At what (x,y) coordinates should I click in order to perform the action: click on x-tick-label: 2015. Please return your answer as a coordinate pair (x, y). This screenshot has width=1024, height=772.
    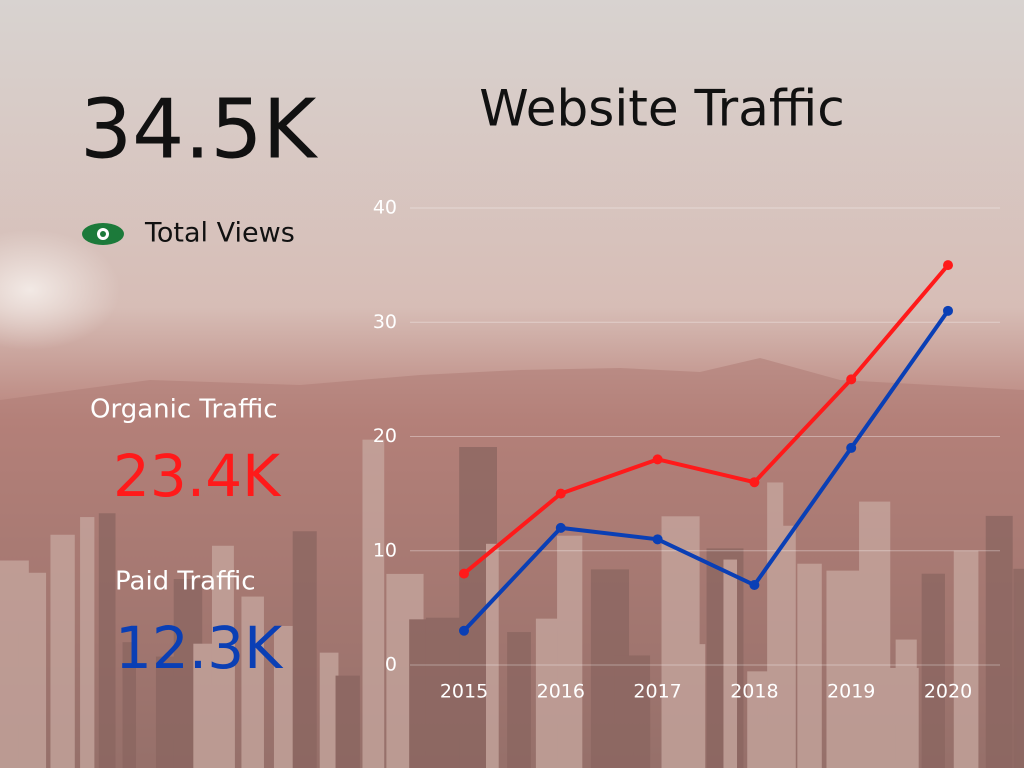
    Looking at the image, I should click on (464, 692).